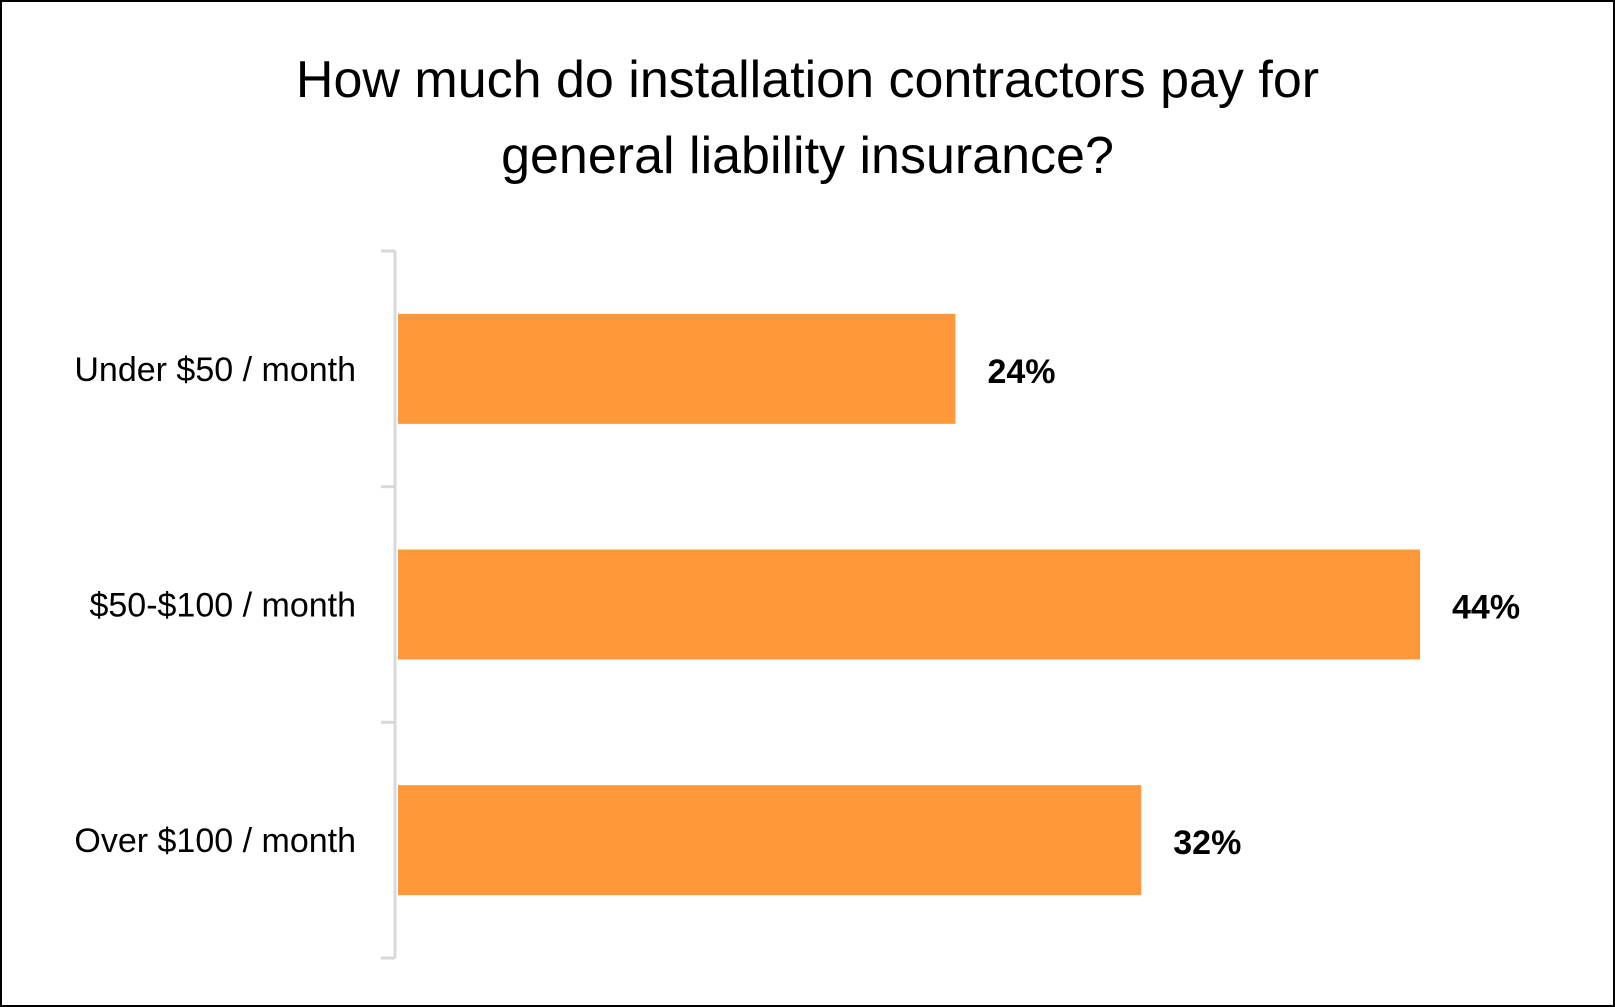 The width and height of the screenshot is (1615, 1007). Describe the element at coordinates (1207, 843) in the screenshot. I see `data-label: 32%` at that location.